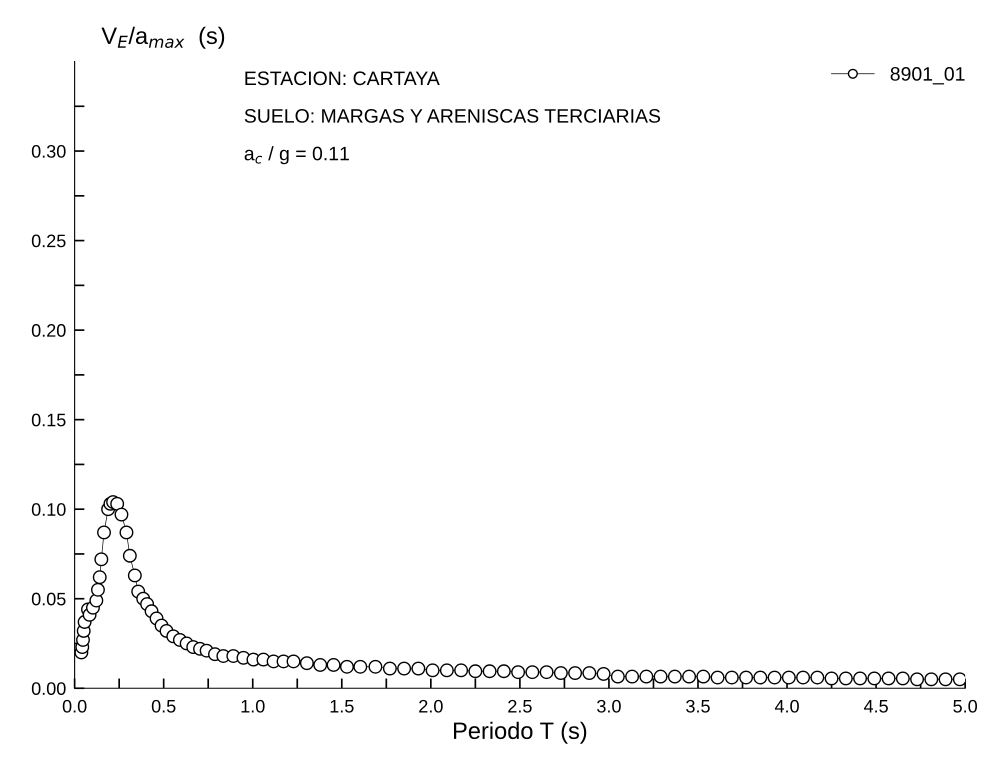  What do you see at coordinates (431, 706) in the screenshot?
I see `x-tick-label: 2.0` at bounding box center [431, 706].